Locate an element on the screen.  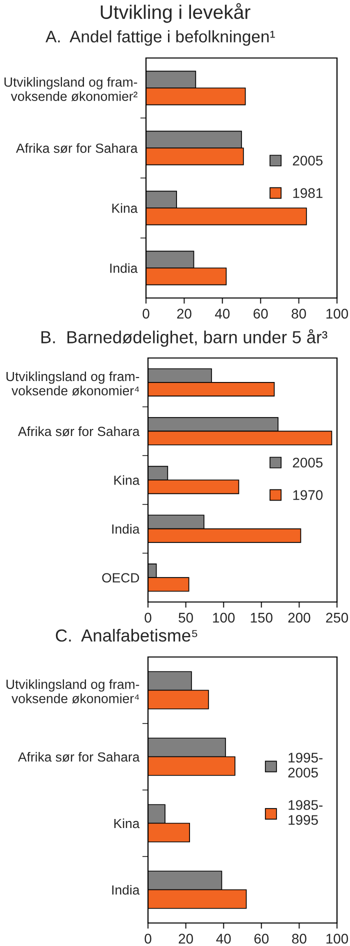
chart-title: B. Barnedødelighet, barn under 5 år³ is located at coordinates (184, 338).